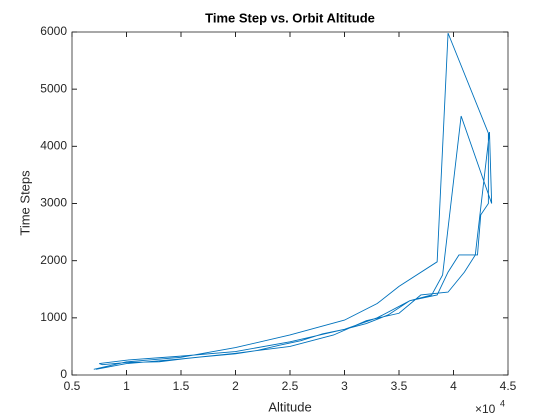  What do you see at coordinates (53, 146) in the screenshot?
I see `y-tick-label: 4000` at bounding box center [53, 146].